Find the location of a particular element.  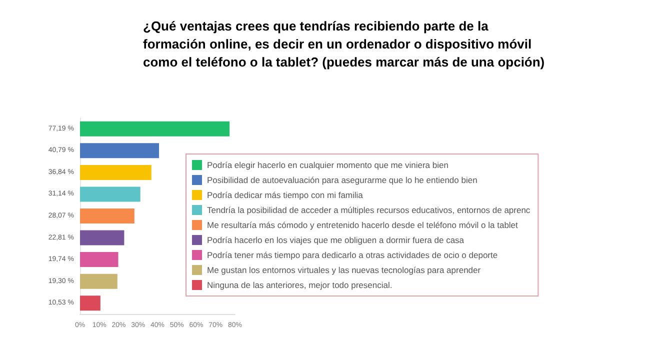

legend-label: Ninguna de las anteriores, mejor todo presencial. is located at coordinates (299, 285).